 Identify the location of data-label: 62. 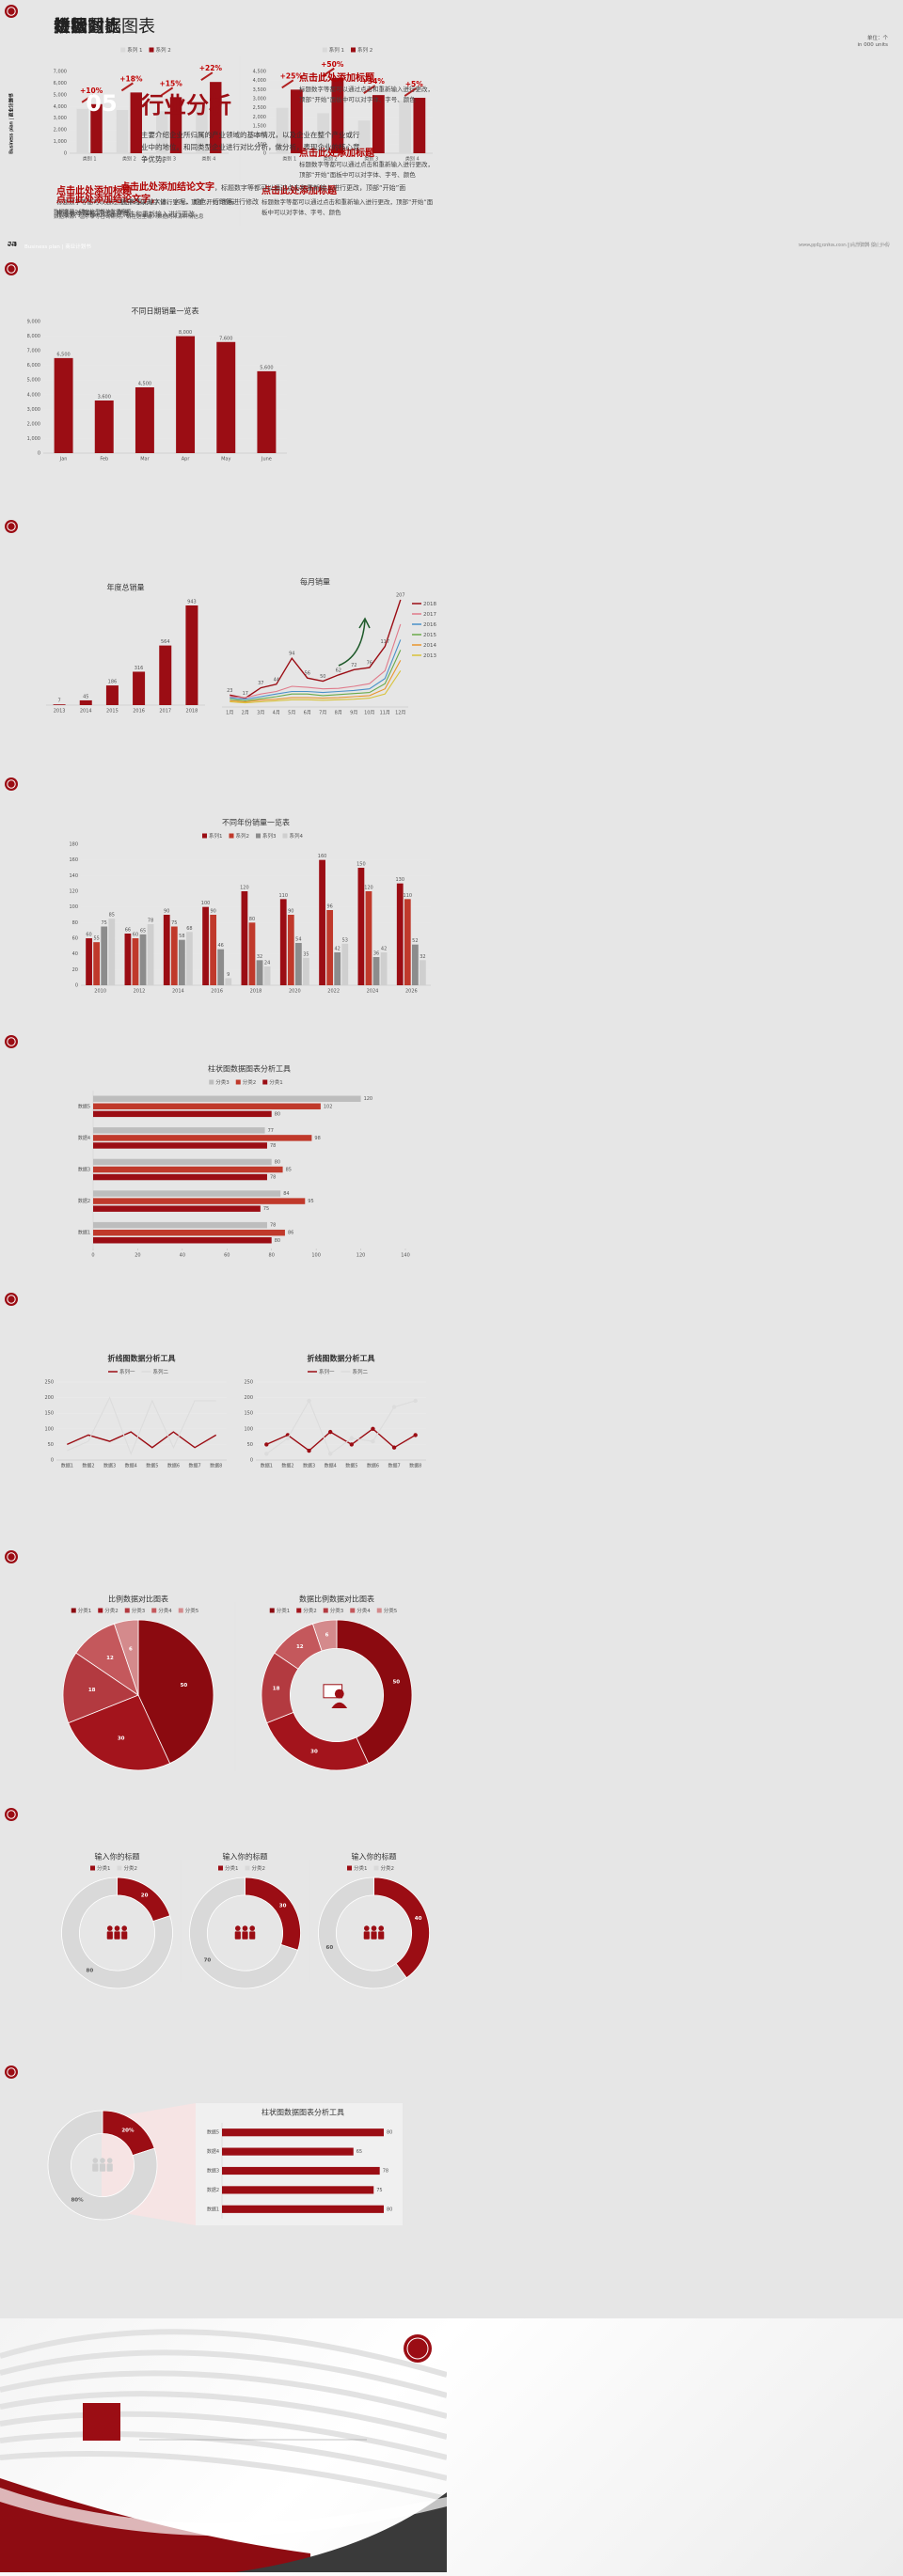
(339, 671).